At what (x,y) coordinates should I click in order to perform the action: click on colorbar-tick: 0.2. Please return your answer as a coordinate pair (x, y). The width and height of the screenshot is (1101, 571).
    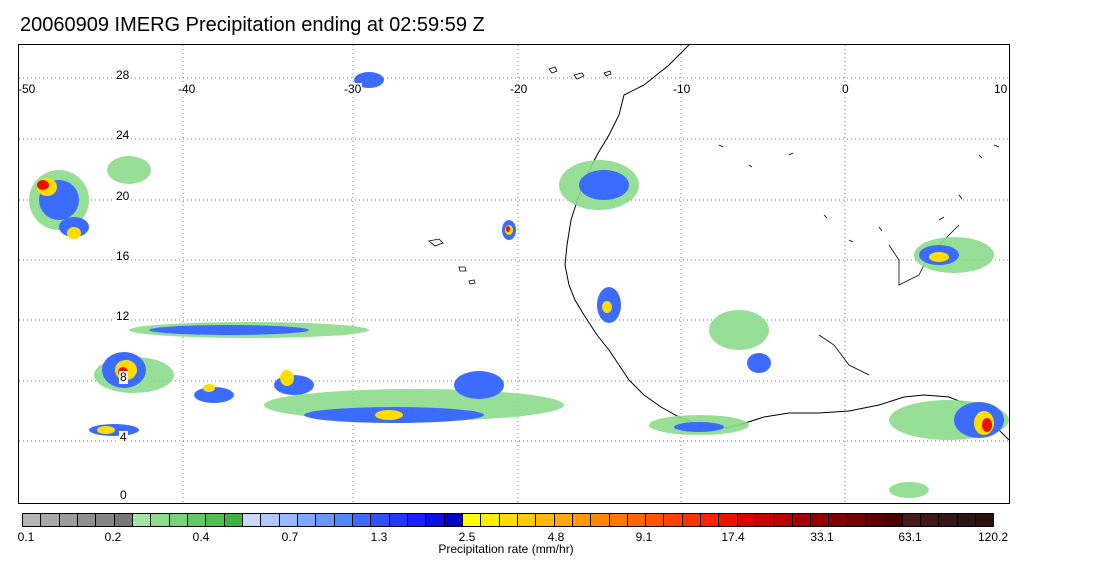
    Looking at the image, I should click on (113, 537).